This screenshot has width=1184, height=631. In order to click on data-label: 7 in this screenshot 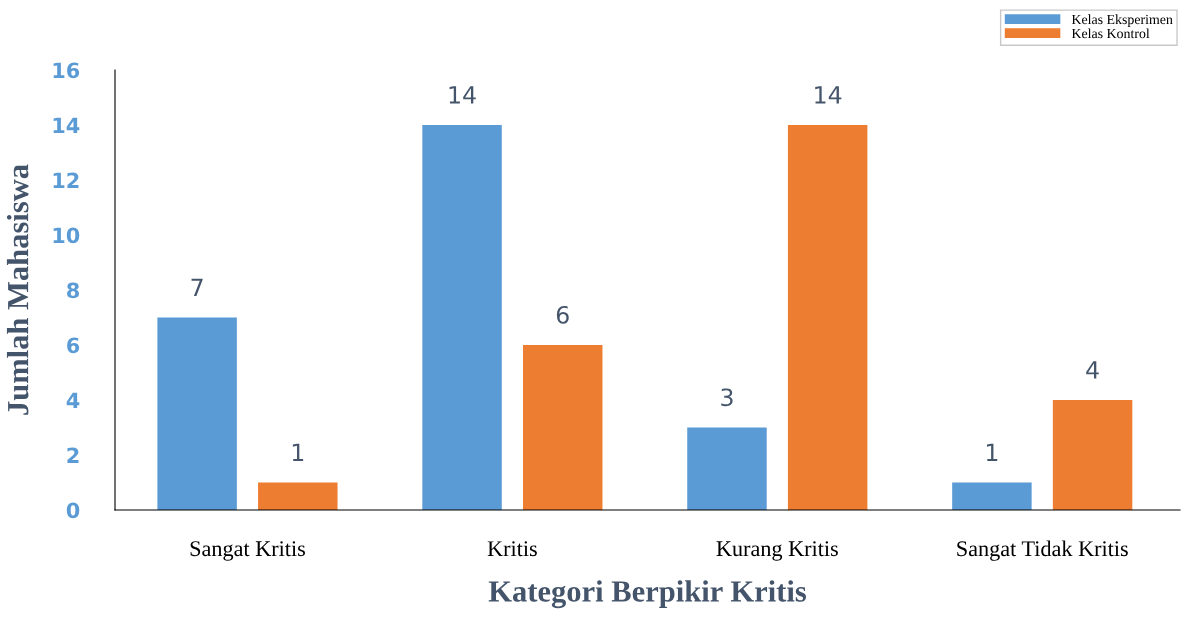, I will do `click(197, 287)`.